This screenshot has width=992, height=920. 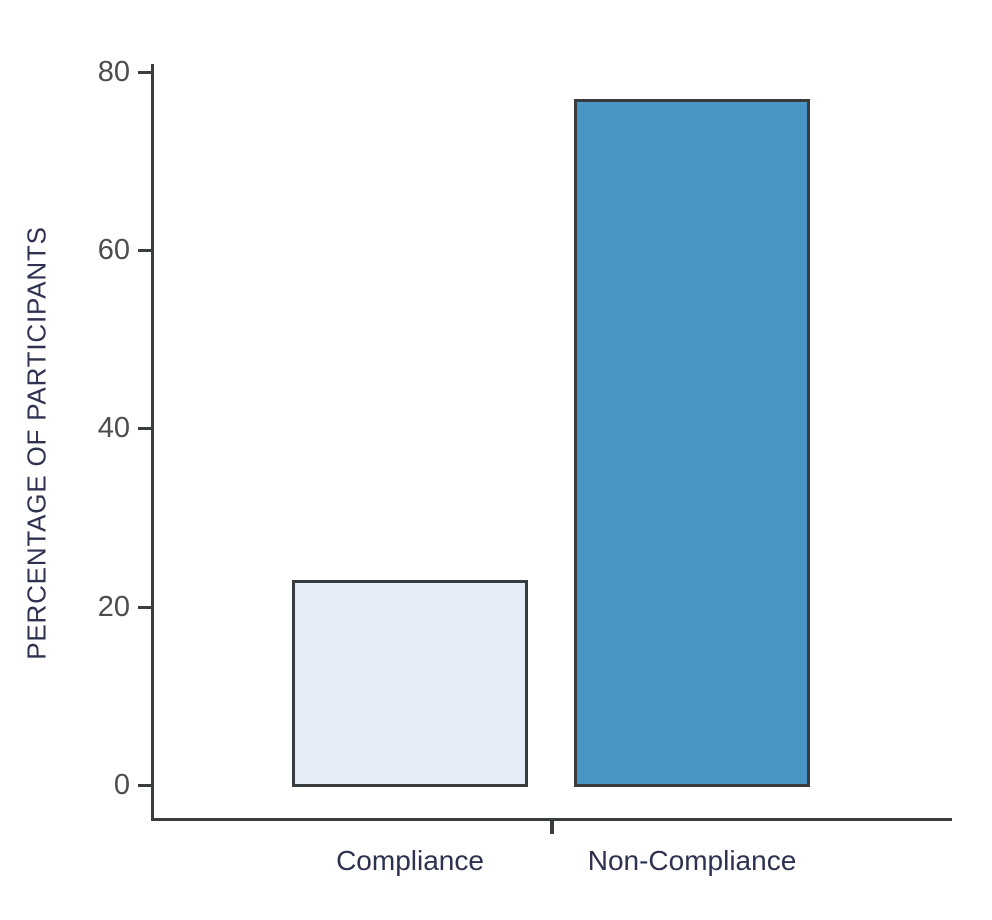 What do you see at coordinates (113, 428) in the screenshot?
I see `y-tick-label: 40` at bounding box center [113, 428].